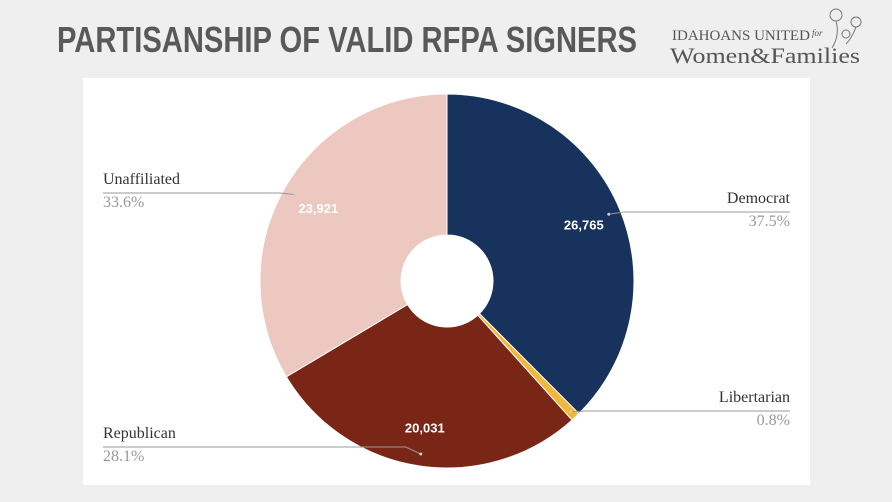 This screenshot has width=892, height=502. Describe the element at coordinates (139, 433) in the screenshot. I see `category-label: Republican` at that location.